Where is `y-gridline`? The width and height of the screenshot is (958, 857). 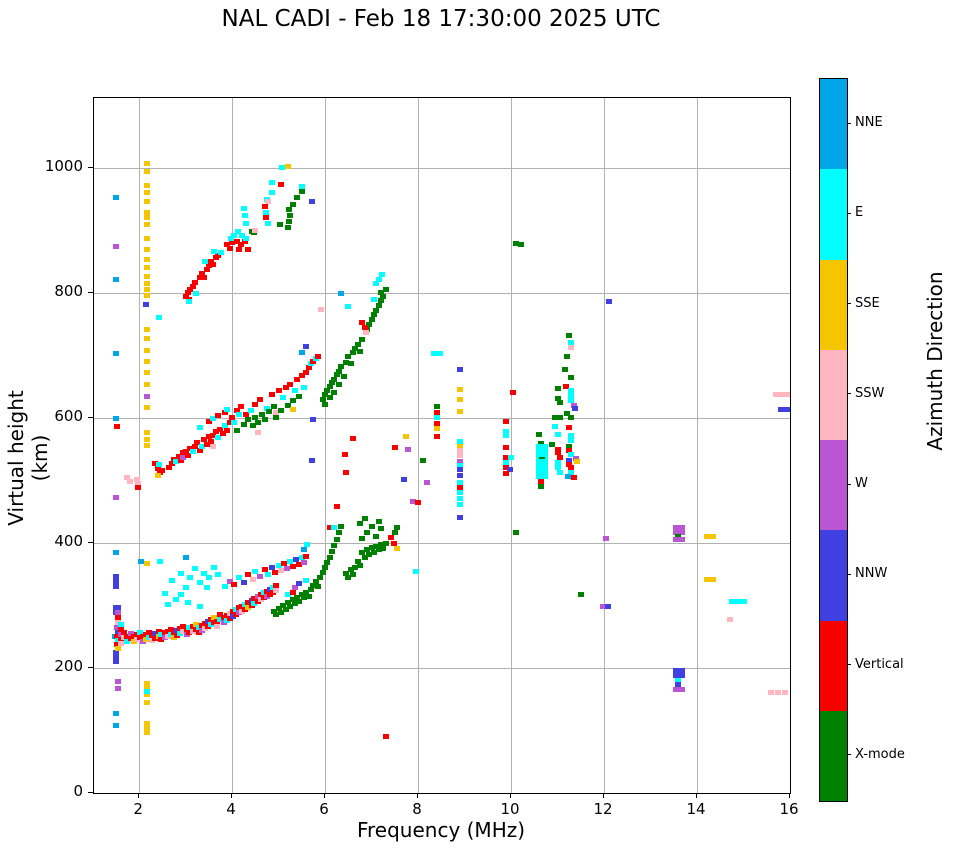 y-gridline is located at coordinates (442, 418).